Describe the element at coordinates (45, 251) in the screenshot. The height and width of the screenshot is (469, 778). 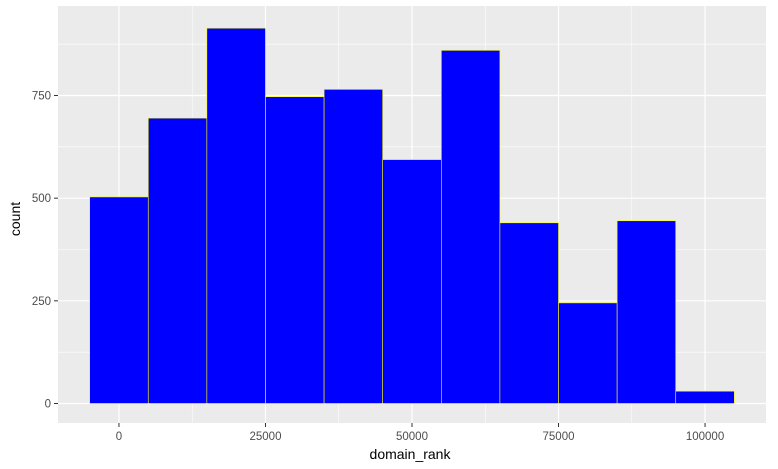
I see `y-axis-ticks: 0 250 500 750` at that location.